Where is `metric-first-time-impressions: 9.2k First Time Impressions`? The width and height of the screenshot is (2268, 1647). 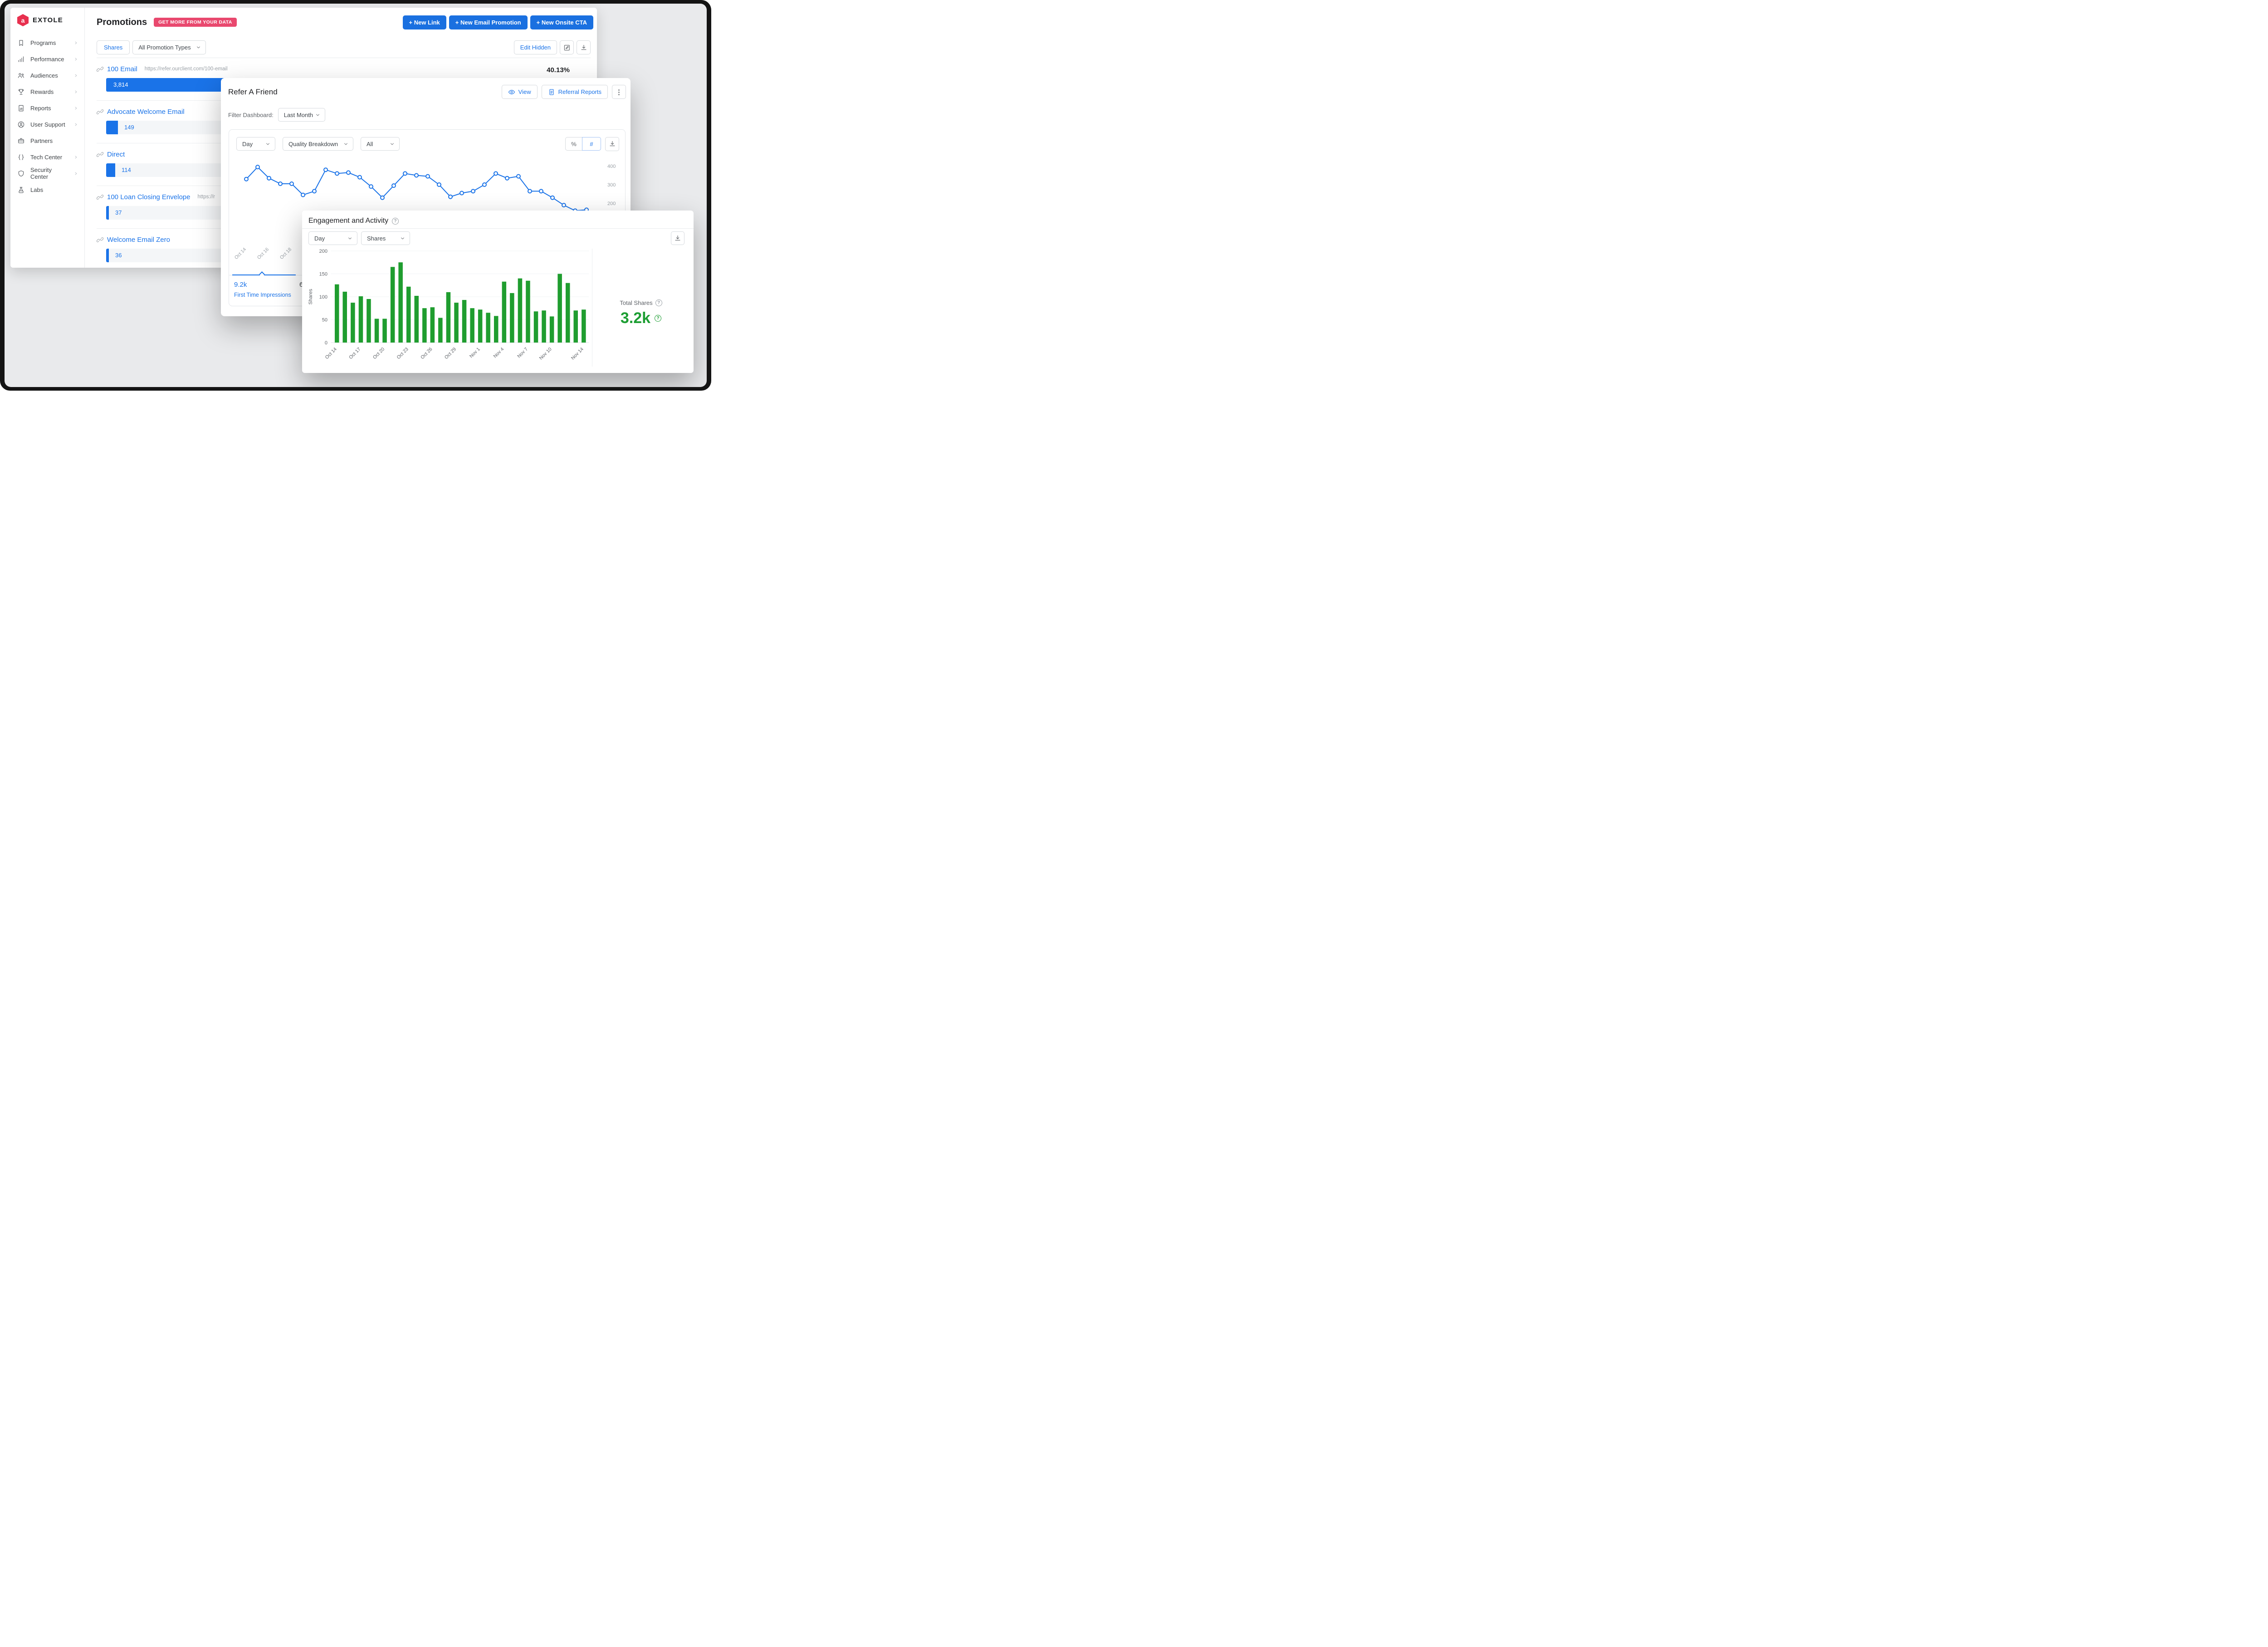 metric-first-time-impressions: 9.2k First Time Impressions is located at coordinates (263, 289).